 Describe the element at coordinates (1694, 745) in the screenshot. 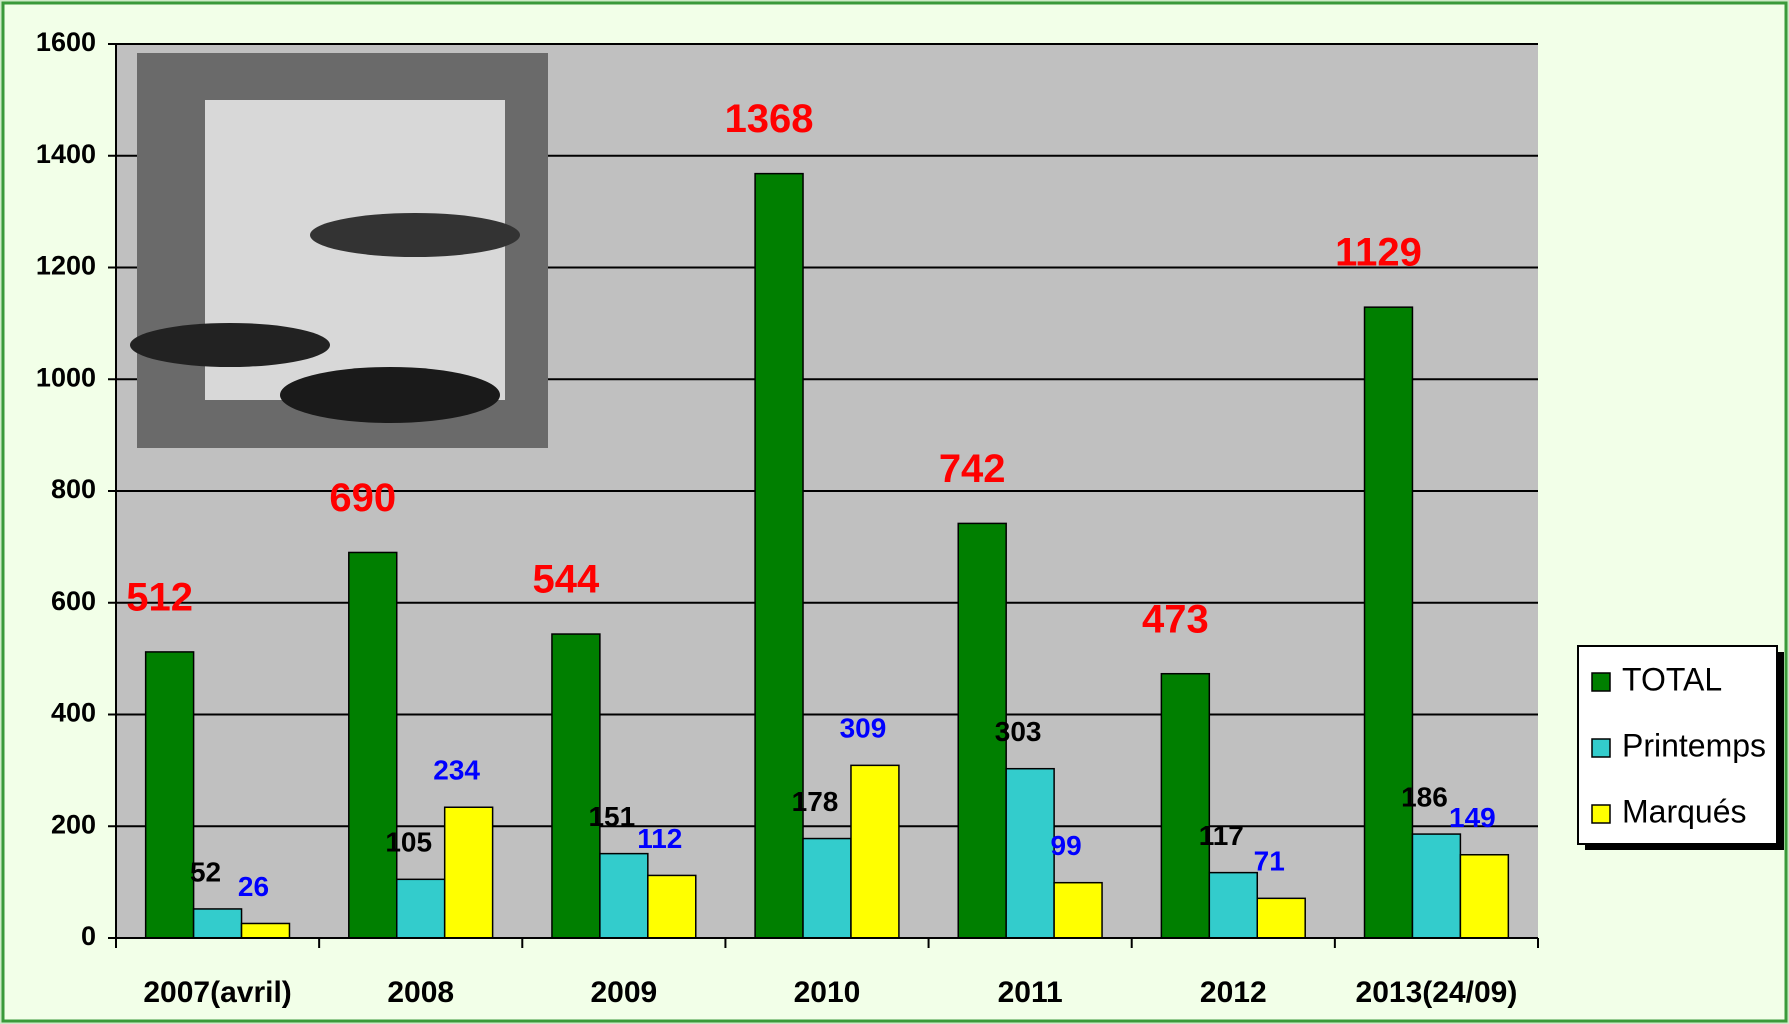

I see `legend-label: Printemps` at that location.